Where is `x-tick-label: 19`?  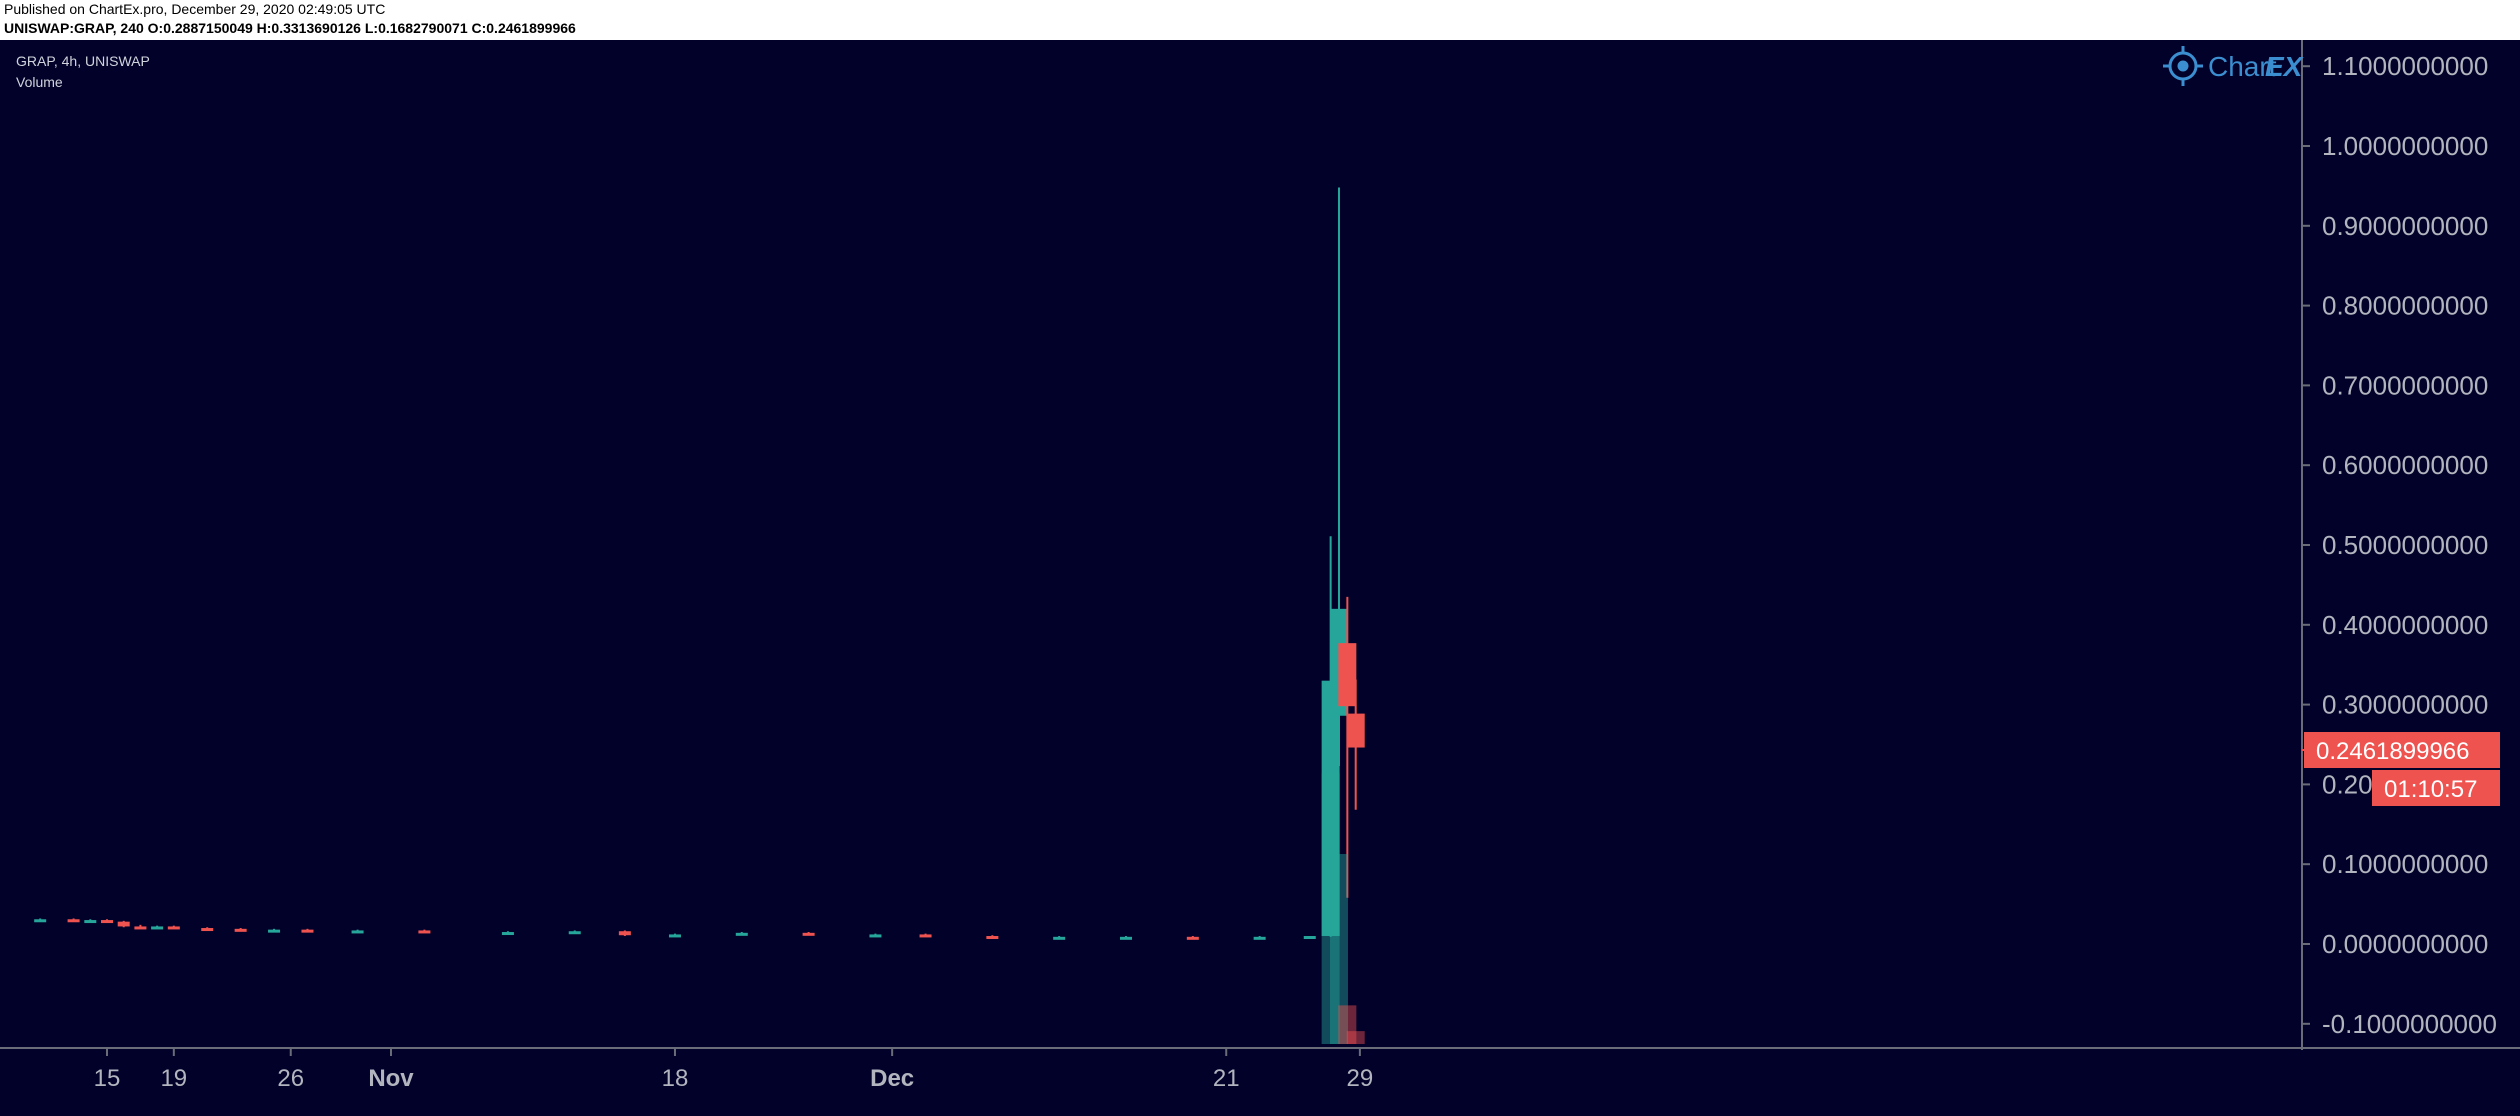 x-tick-label: 19 is located at coordinates (173, 1078).